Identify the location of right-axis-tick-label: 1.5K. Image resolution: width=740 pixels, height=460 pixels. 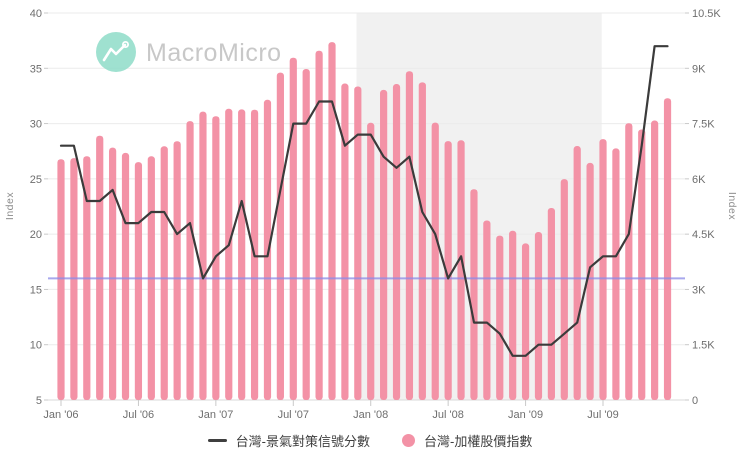
(703, 346).